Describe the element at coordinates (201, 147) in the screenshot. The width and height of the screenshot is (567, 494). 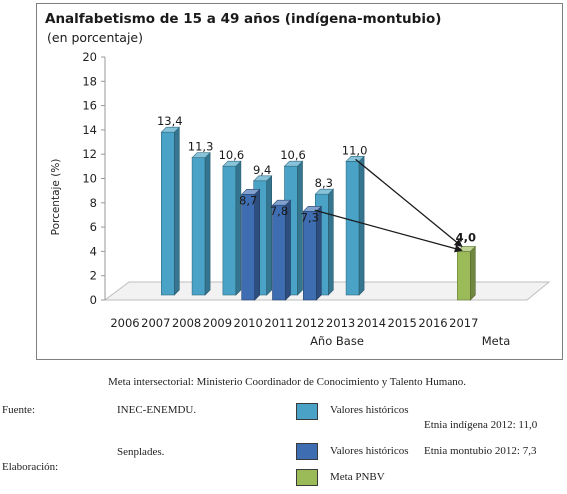
I see `data-label-indigena: 11,3` at that location.